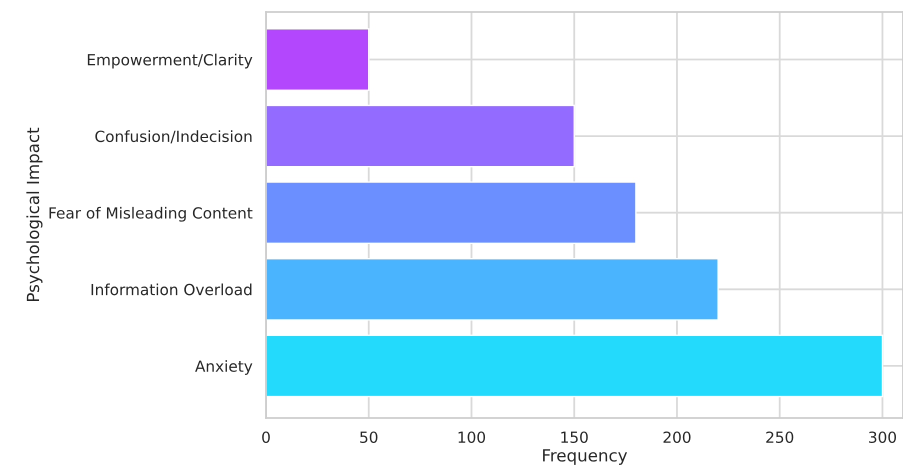 The width and height of the screenshot is (903, 473). What do you see at coordinates (780, 437) in the screenshot?
I see `x-tick-label: 250` at bounding box center [780, 437].